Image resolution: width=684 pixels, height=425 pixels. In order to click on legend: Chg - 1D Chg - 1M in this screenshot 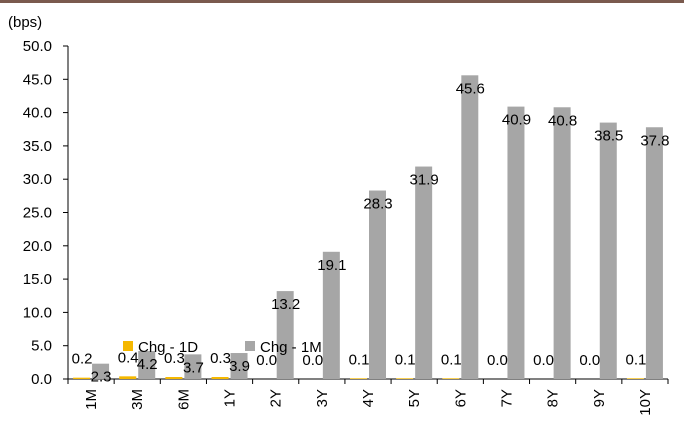, I will do `click(222, 347)`.